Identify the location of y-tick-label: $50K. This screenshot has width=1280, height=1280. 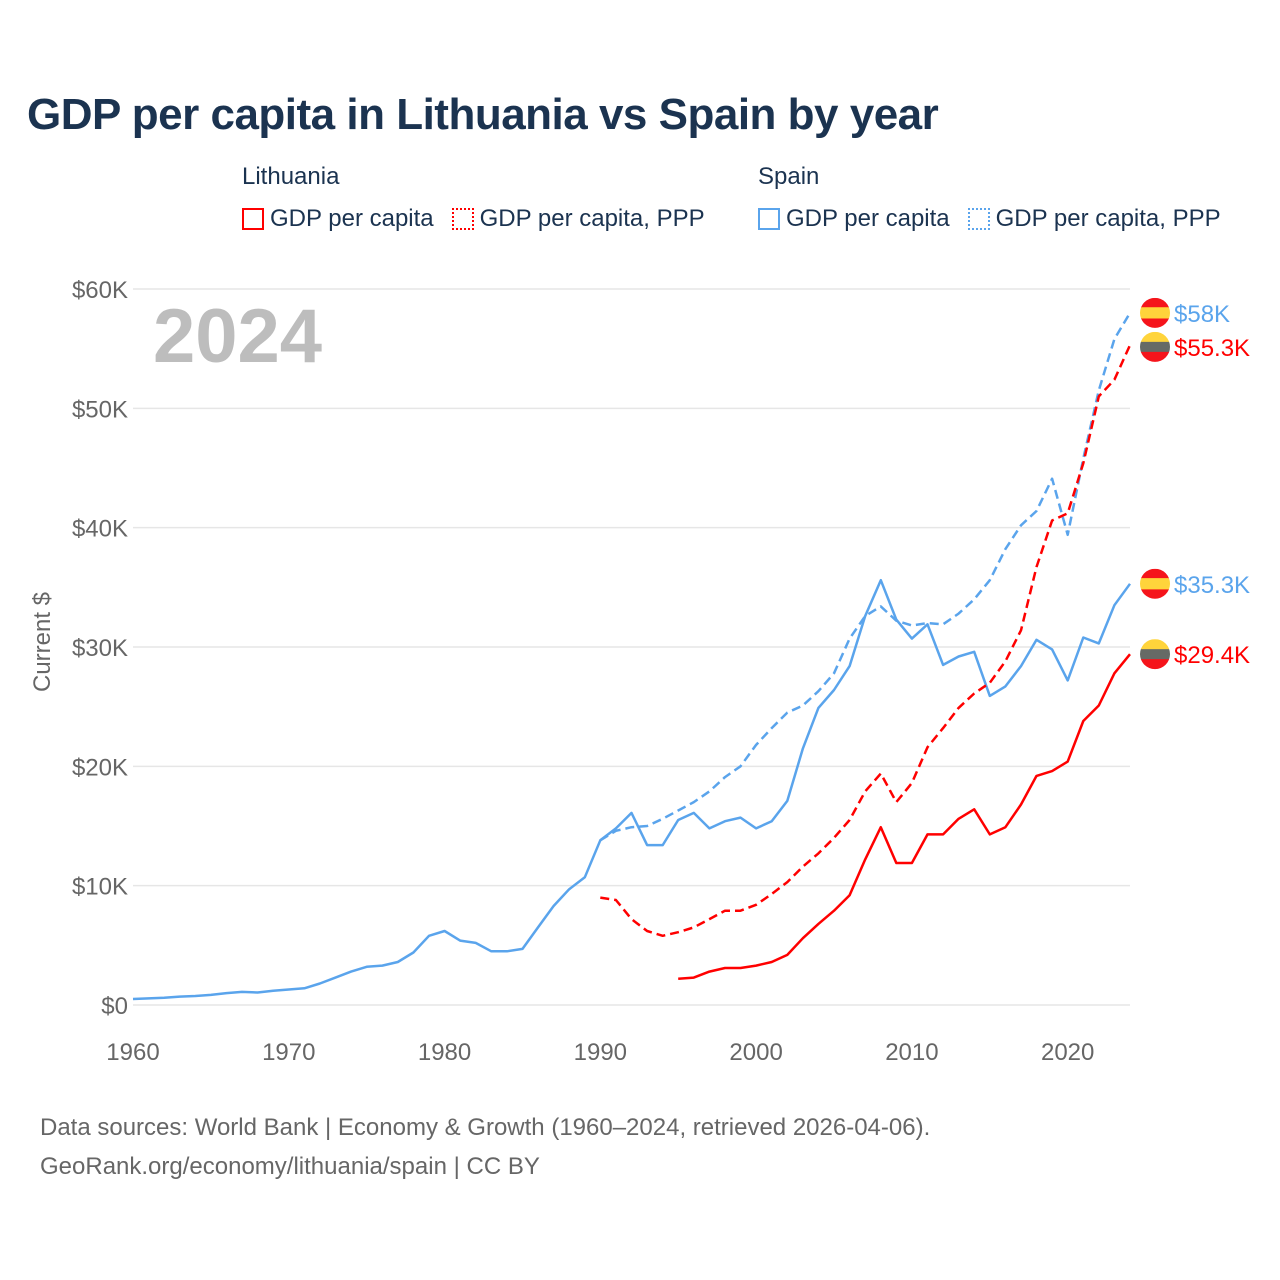
(100, 409).